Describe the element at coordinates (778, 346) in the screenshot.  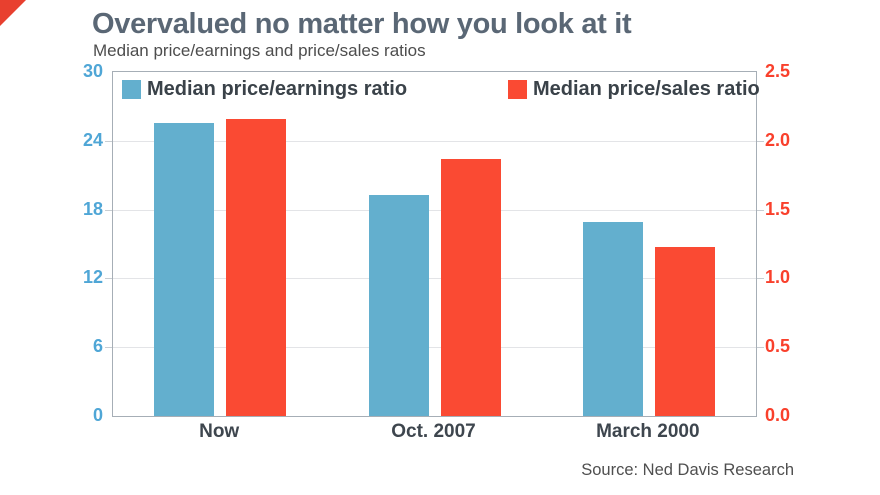
I see `right-axis-tick-label: 0.5` at that location.